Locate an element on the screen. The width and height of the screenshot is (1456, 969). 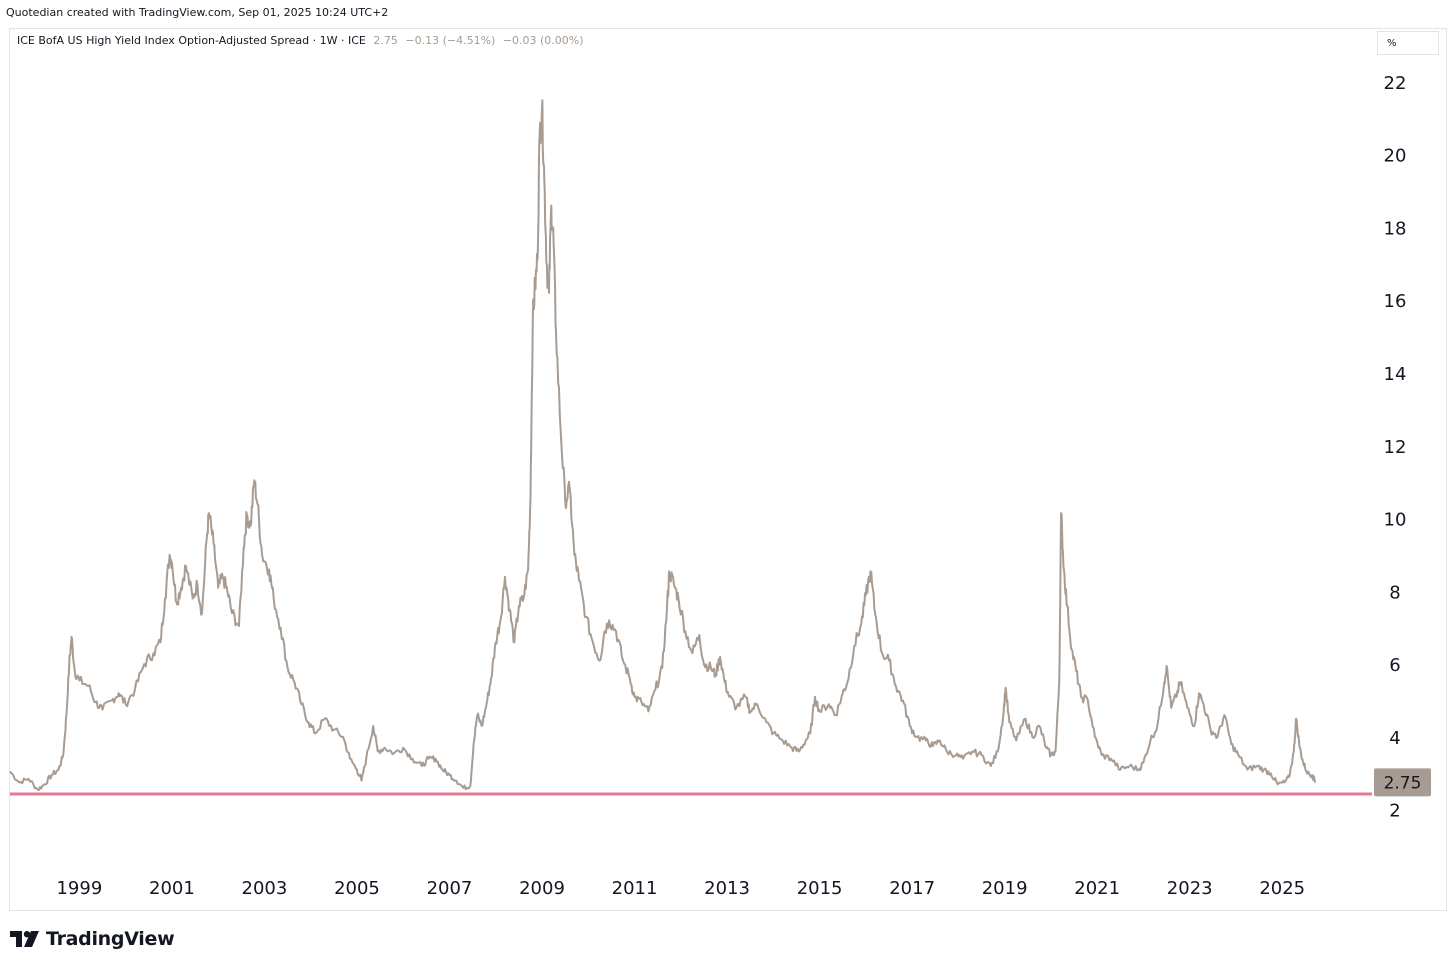
x-tick-label: 2021 is located at coordinates (1097, 888).